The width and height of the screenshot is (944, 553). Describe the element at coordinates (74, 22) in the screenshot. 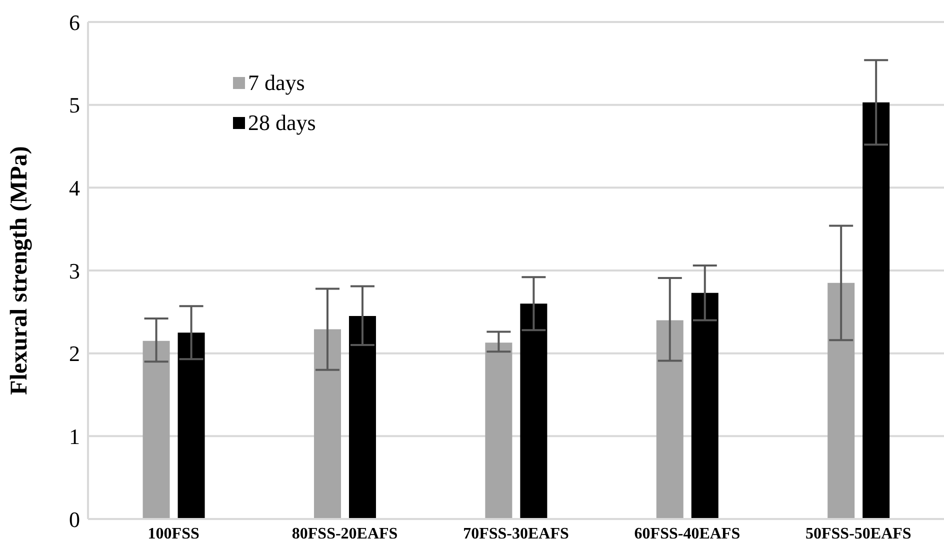

I see `y-tick-label: 6` at that location.